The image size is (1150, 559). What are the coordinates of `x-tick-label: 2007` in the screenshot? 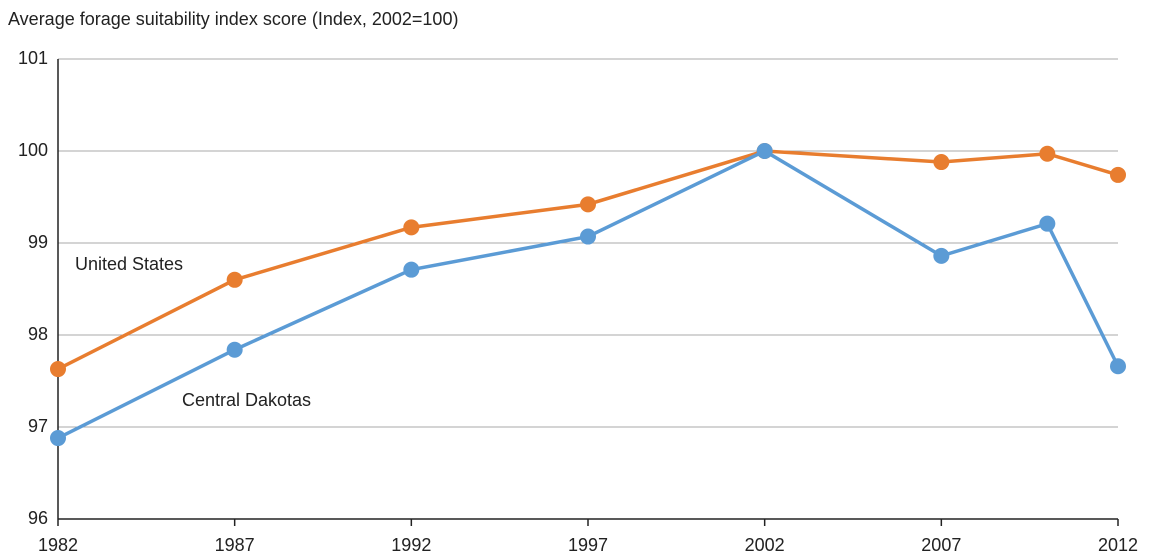 It's located at (941, 545).